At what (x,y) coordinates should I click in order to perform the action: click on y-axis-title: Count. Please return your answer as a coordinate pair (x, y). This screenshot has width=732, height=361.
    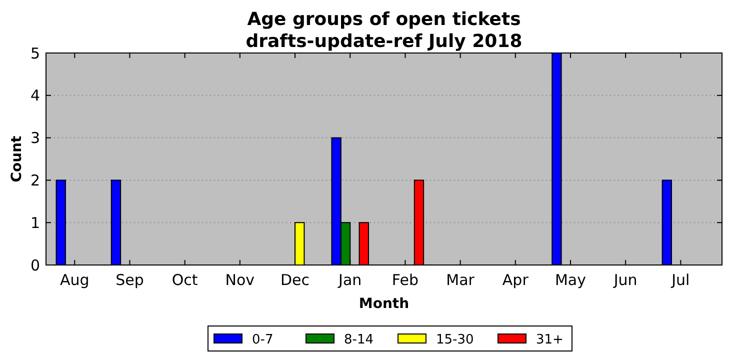
    Looking at the image, I should click on (17, 158).